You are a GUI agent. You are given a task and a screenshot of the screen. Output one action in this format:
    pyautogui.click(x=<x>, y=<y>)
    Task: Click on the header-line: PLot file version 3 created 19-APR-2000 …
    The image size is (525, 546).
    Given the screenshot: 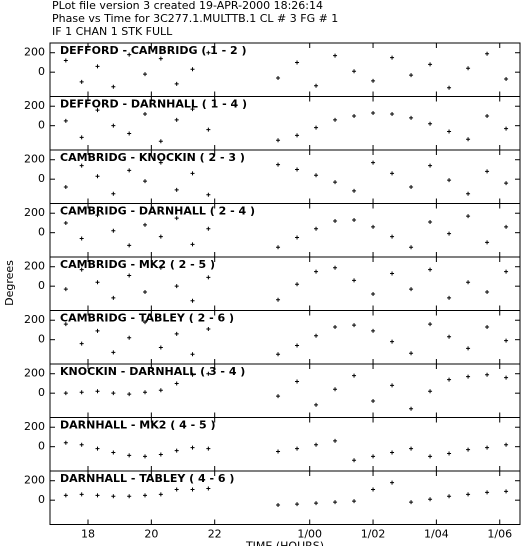 What is the action you would take?
    pyautogui.click(x=187, y=6)
    